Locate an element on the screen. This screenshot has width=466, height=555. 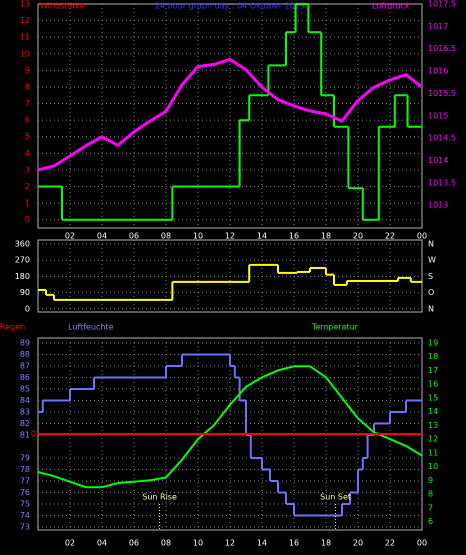
yticks-label: 76 is located at coordinates (25, 492).